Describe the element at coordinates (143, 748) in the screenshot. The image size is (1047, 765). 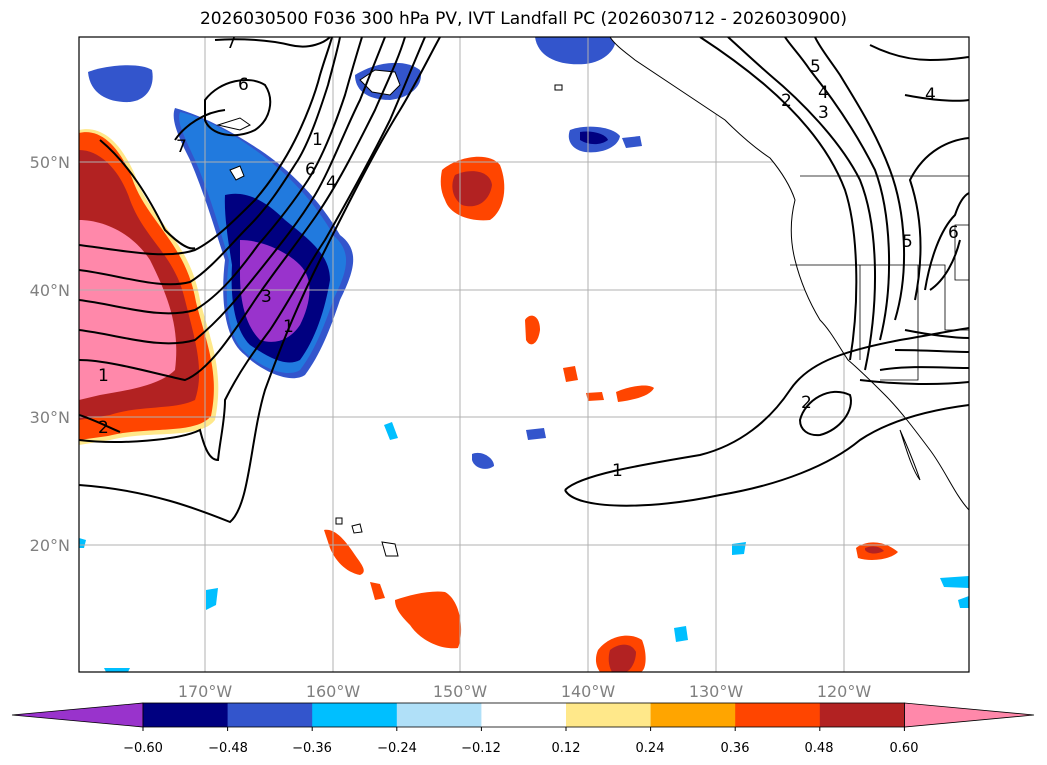
I see `colorbar-tick-label: −0.60` at that location.